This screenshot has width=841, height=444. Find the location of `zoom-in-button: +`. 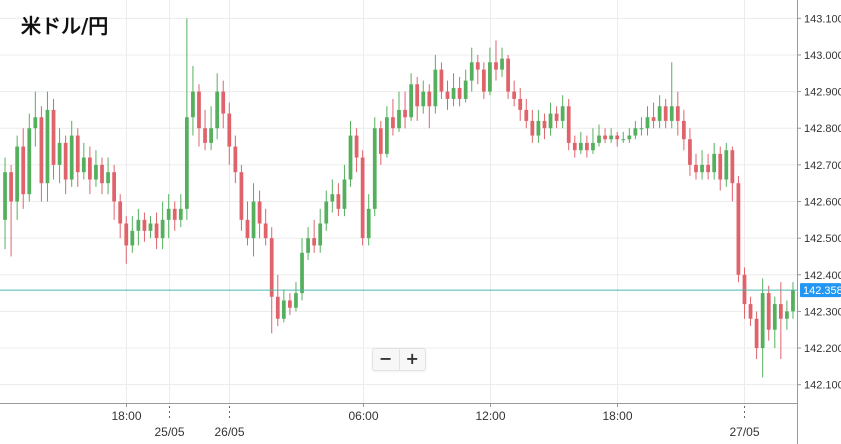

zoom-in-button: + is located at coordinates (412, 358).